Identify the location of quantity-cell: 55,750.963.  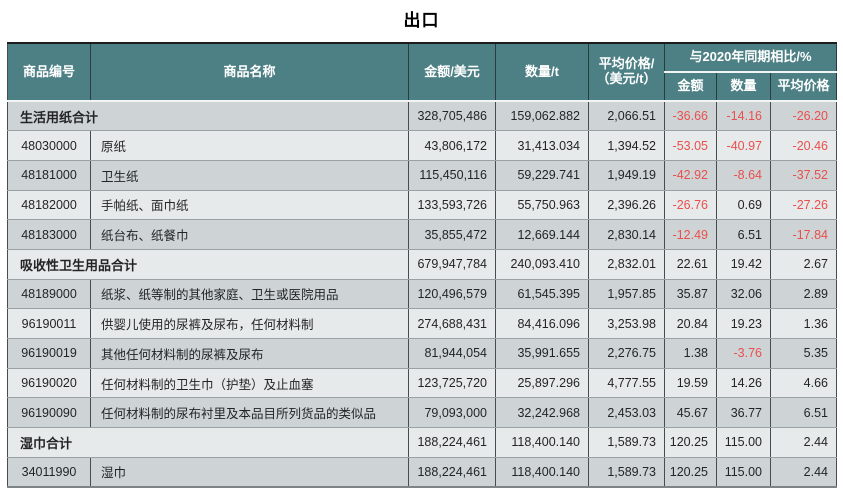
(542, 205).